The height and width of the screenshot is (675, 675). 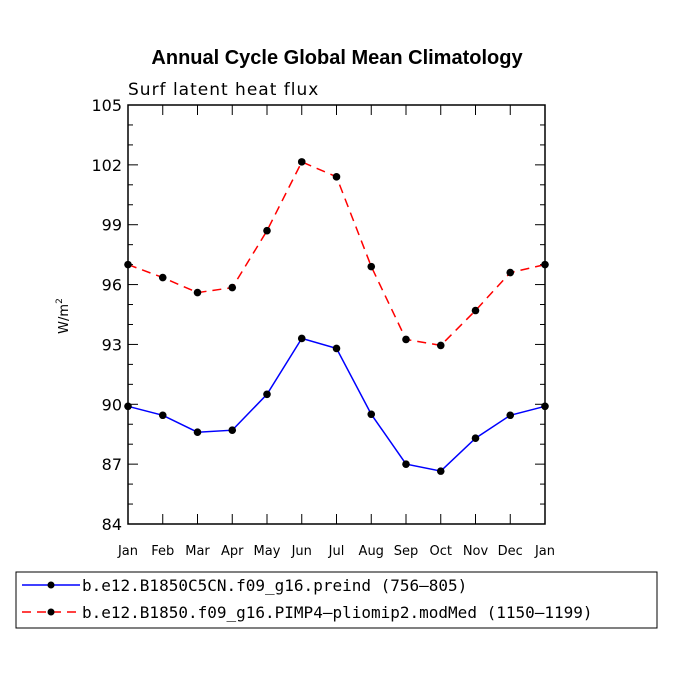 I want to click on x-tick-label: Dec, so click(x=510, y=551).